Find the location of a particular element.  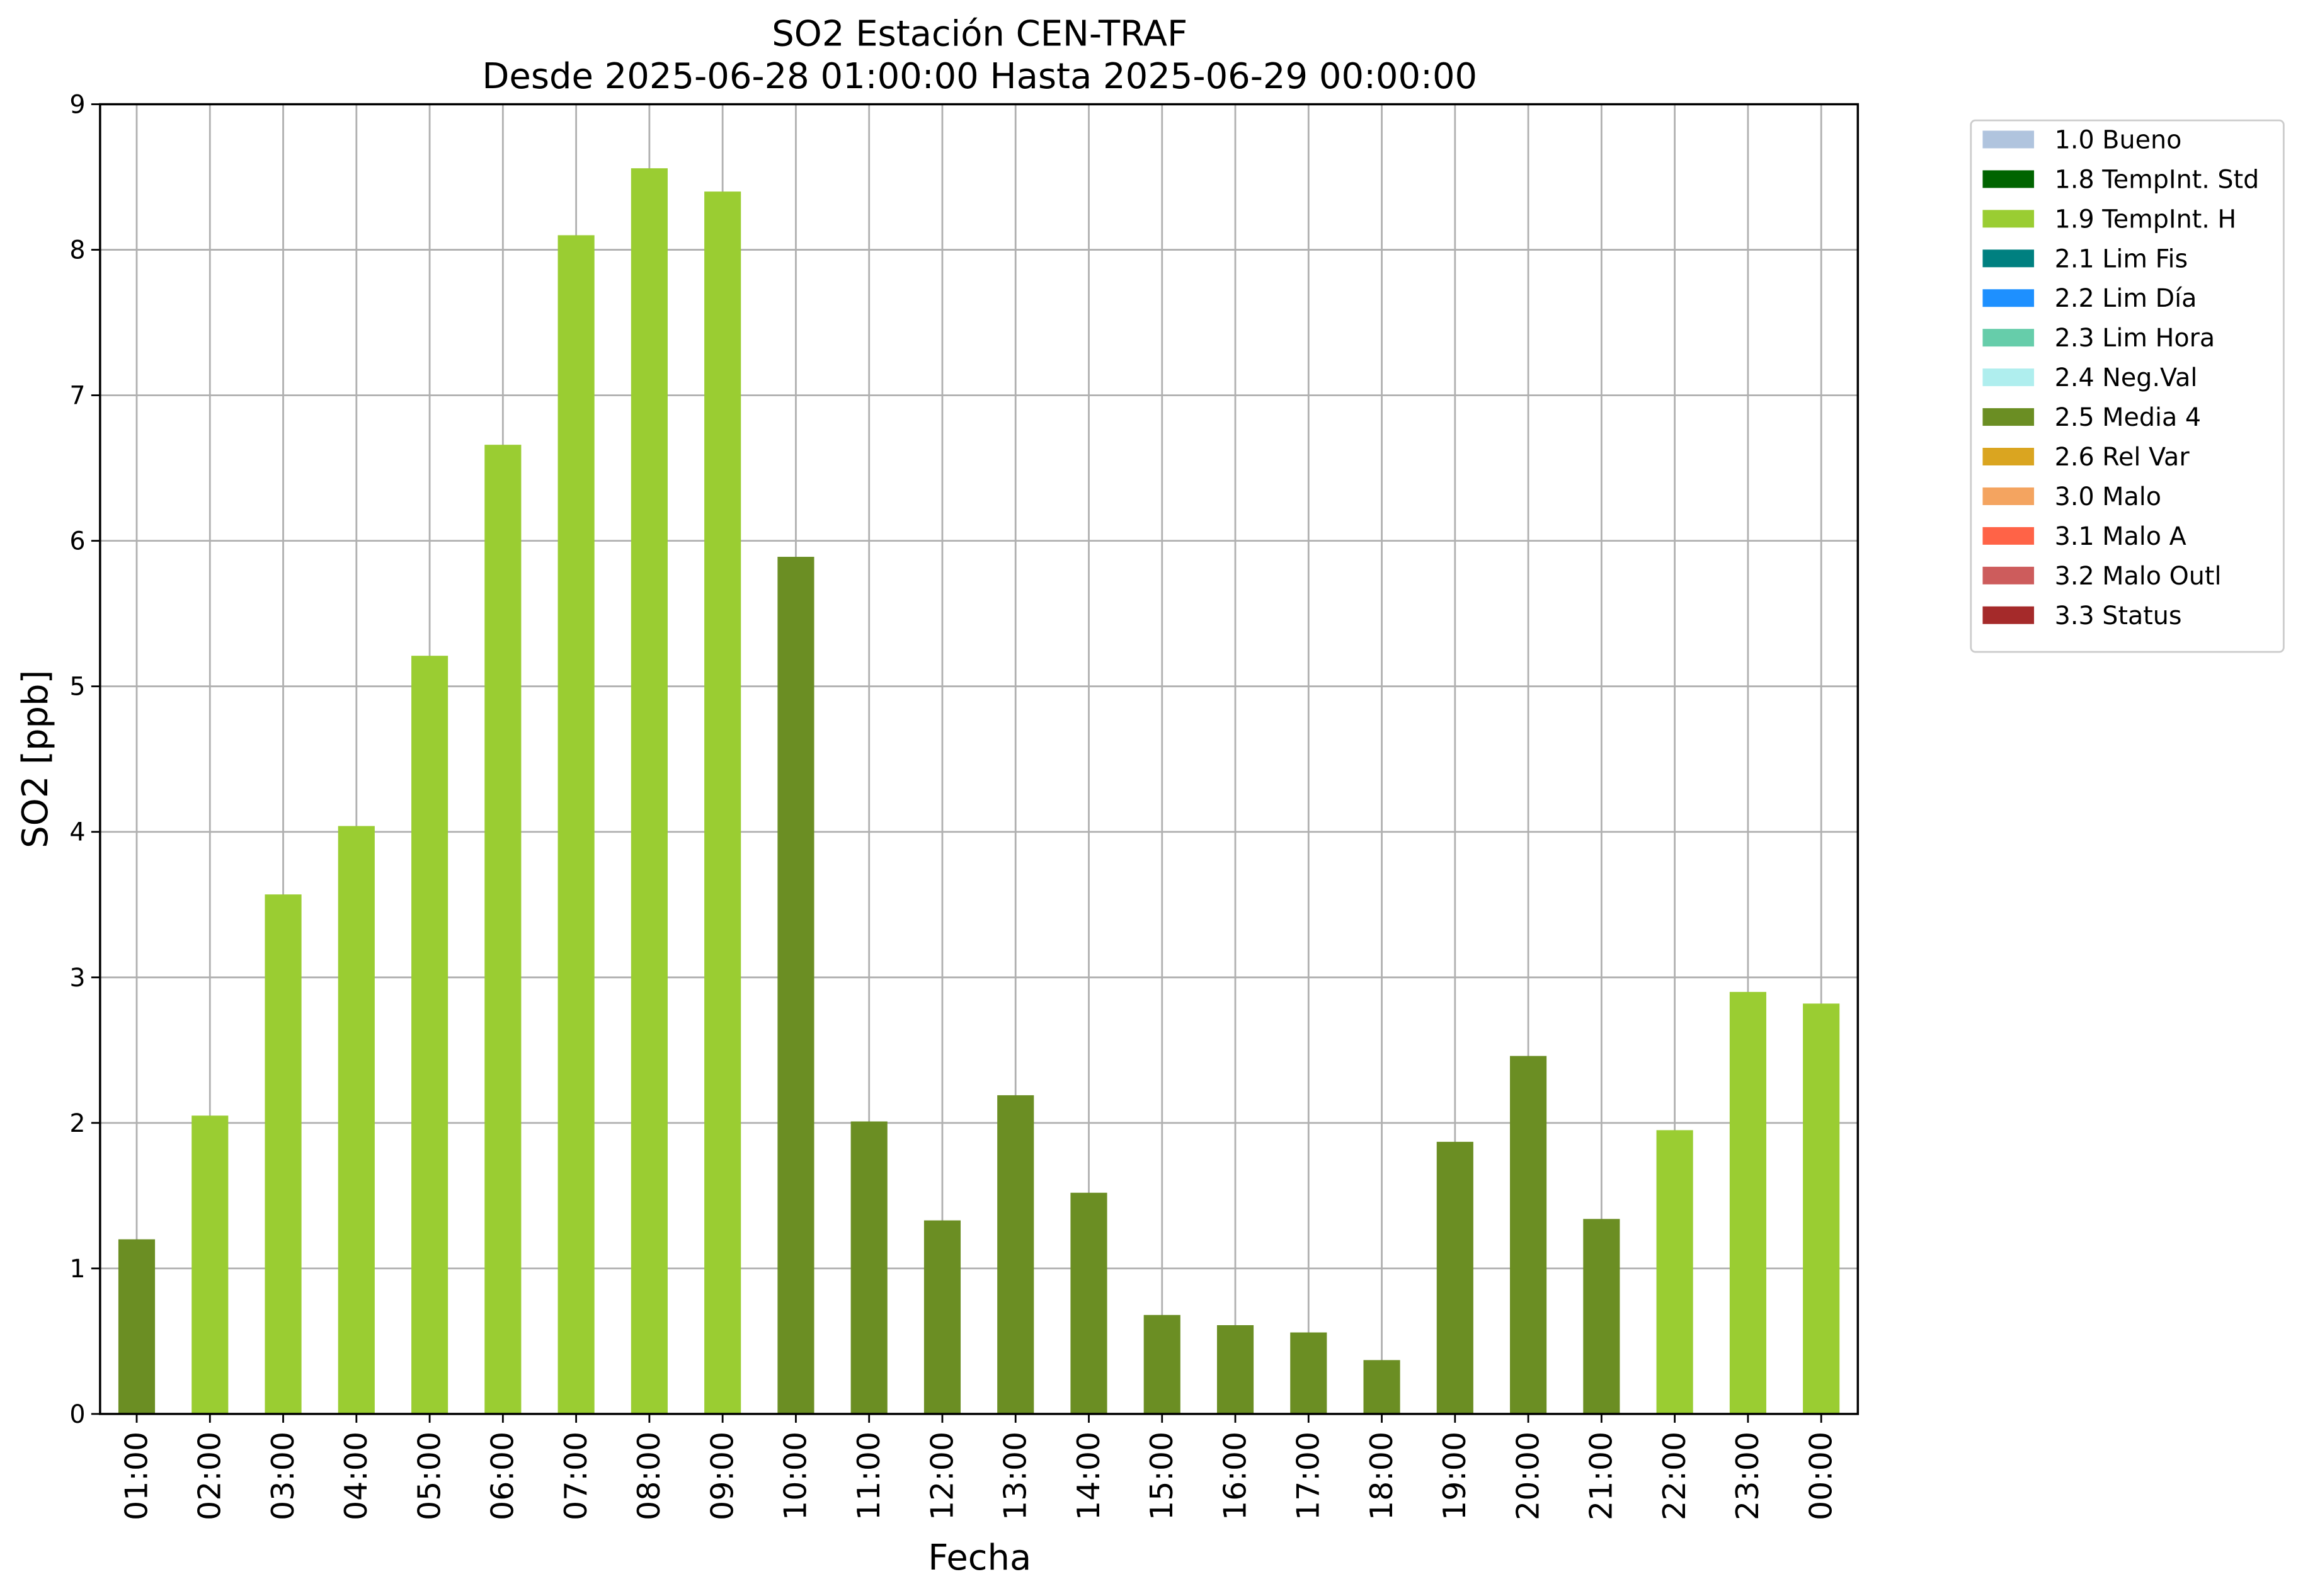

x-tick-label: 21:00 is located at coordinates (1602, 1476).